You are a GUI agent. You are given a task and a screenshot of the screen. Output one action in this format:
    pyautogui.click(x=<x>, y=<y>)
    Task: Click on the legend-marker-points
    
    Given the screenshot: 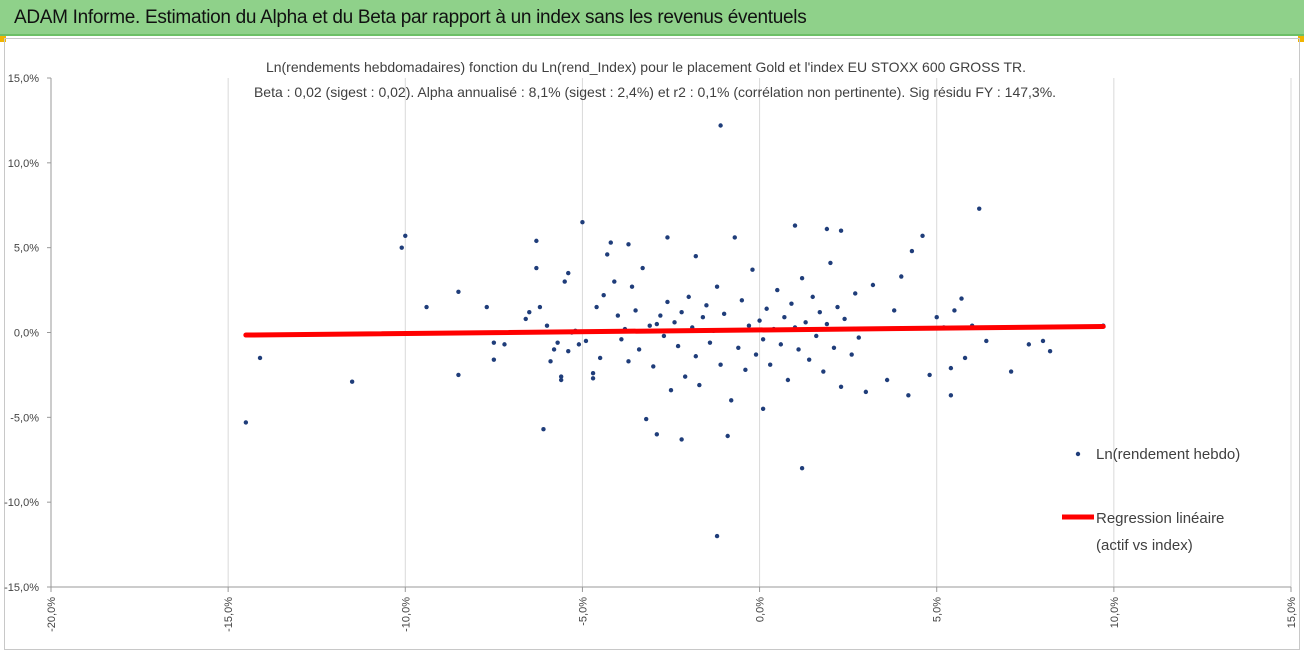 What is the action you would take?
    pyautogui.click(x=1078, y=454)
    